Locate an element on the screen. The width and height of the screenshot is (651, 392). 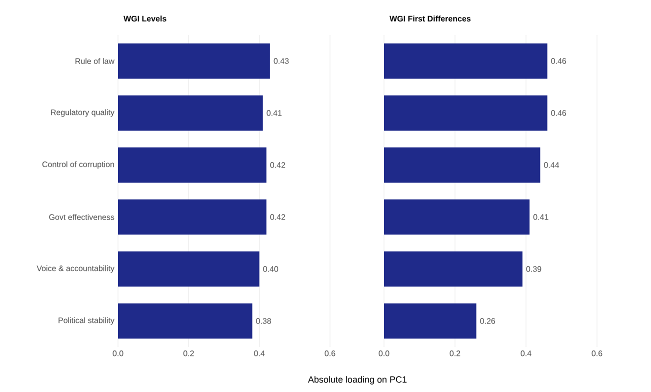
y-tick-label: Voice & accountability is located at coordinates (75, 269).